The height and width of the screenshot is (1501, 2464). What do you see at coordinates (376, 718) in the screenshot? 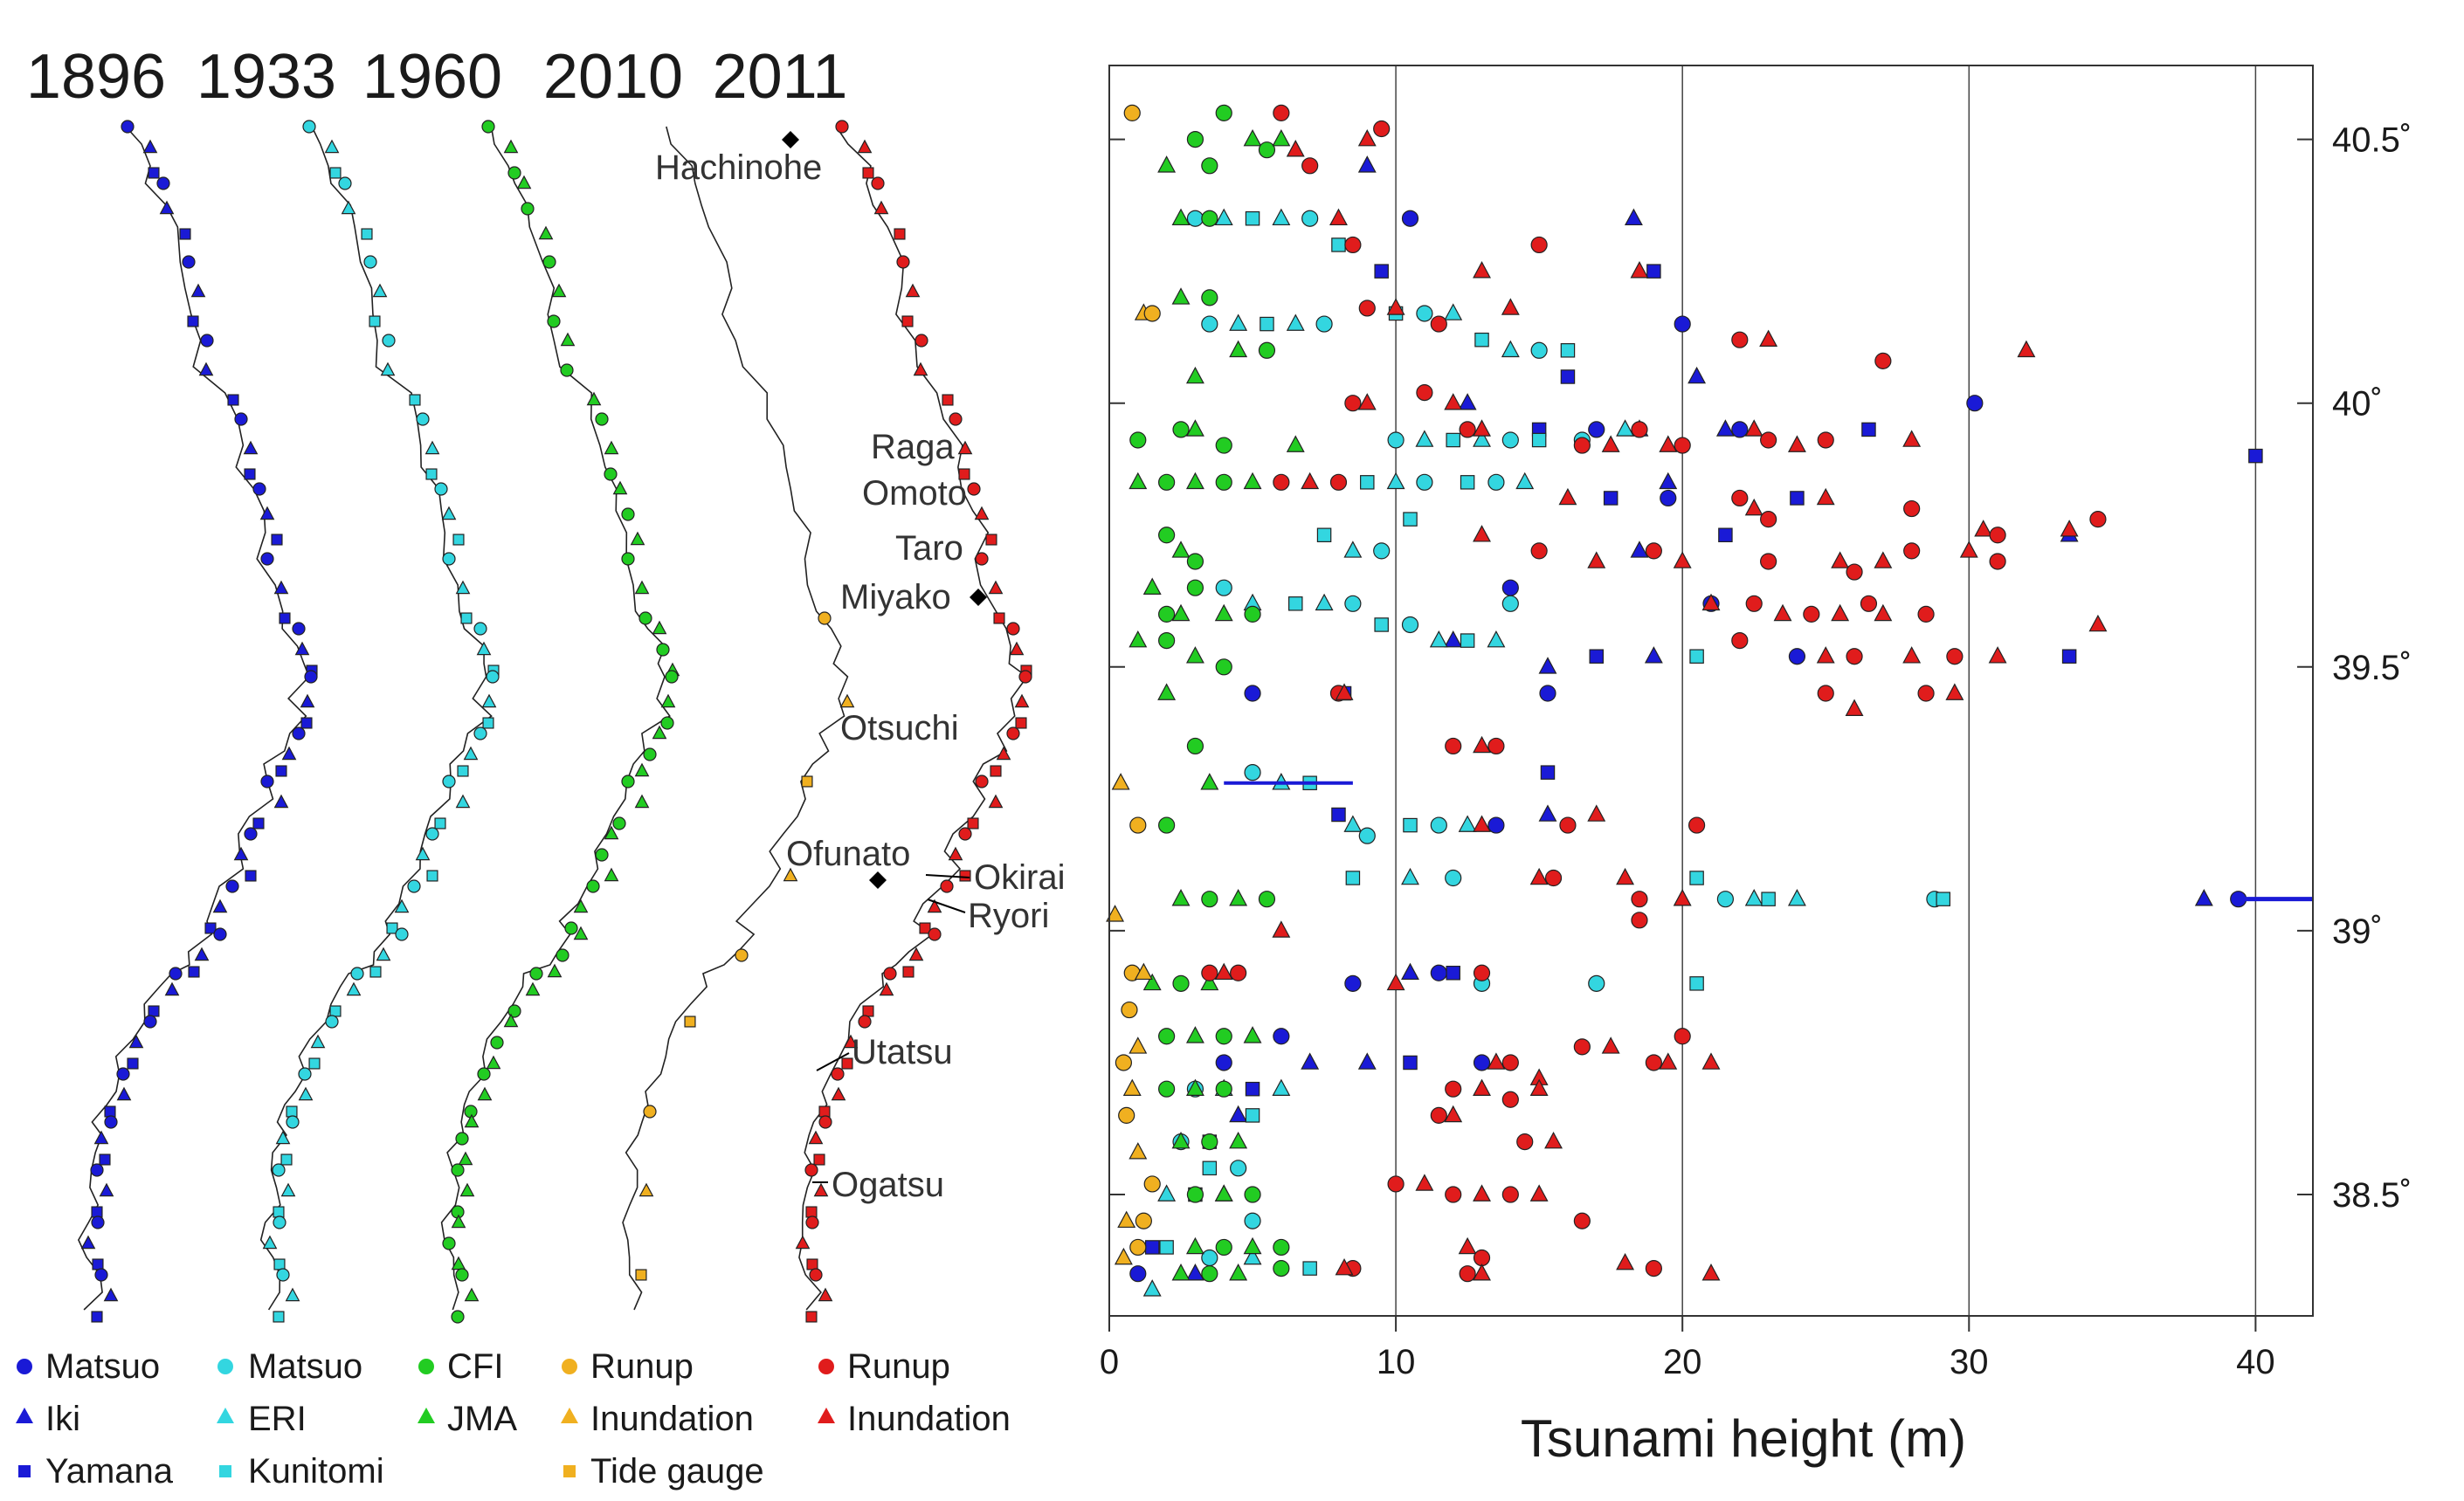
I see `coastline-1933` at bounding box center [376, 718].